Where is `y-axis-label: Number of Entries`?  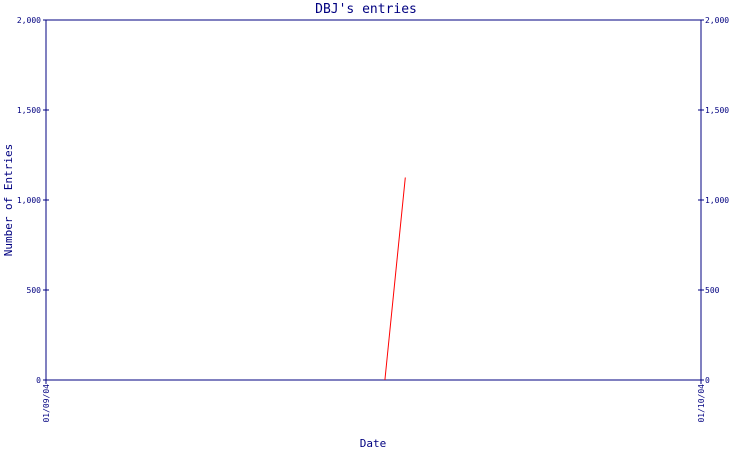
y-axis-label: Number of Entries is located at coordinates (8, 200).